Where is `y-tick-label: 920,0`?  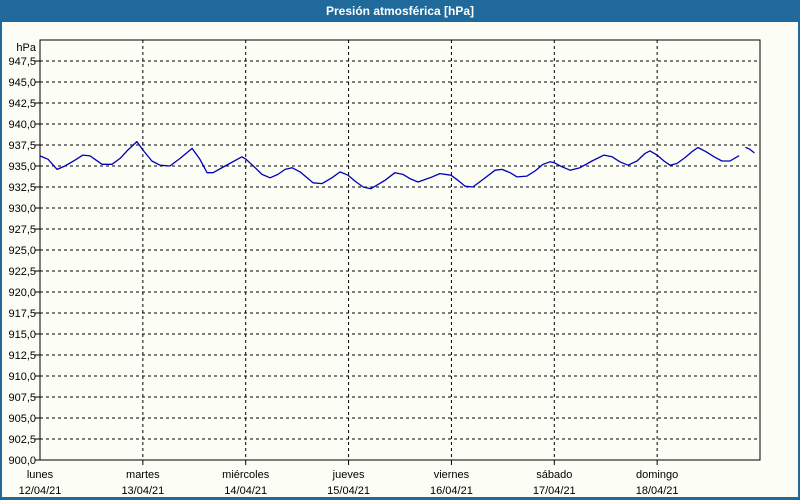
y-tick-label: 920,0 is located at coordinates (22, 293).